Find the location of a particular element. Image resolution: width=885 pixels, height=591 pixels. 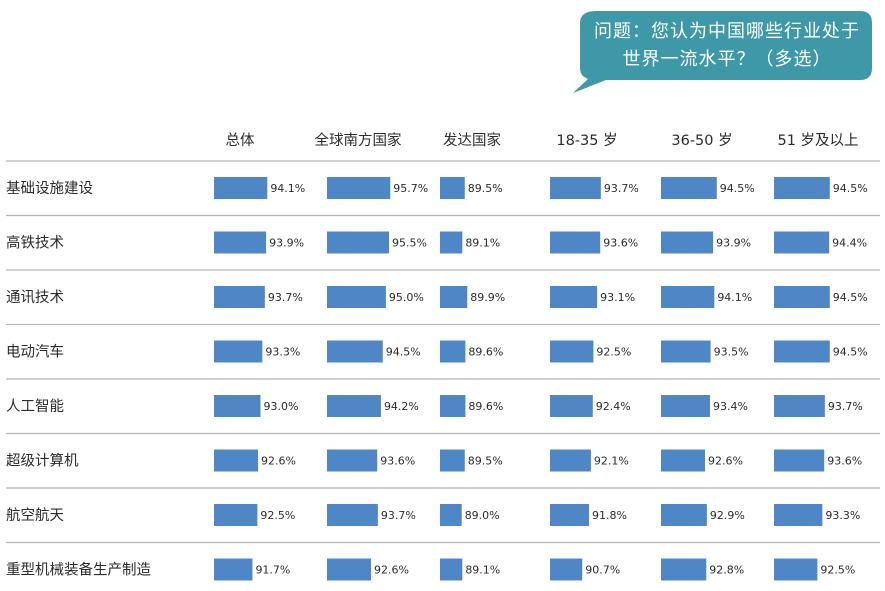

row-label: 超级计算机 is located at coordinates (42, 461).